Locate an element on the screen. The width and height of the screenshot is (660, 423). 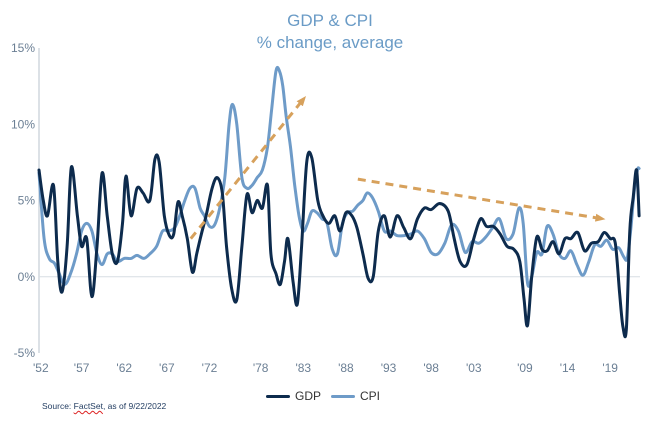
x-tick-label: '72 is located at coordinates (210, 368).